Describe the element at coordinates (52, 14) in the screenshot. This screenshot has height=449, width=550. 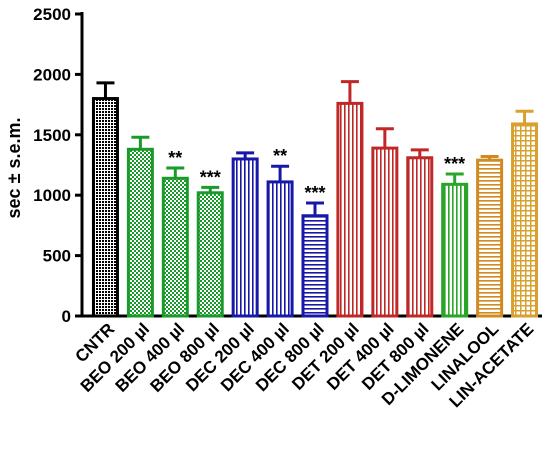
I see `y-tick-label: 2500` at that location.